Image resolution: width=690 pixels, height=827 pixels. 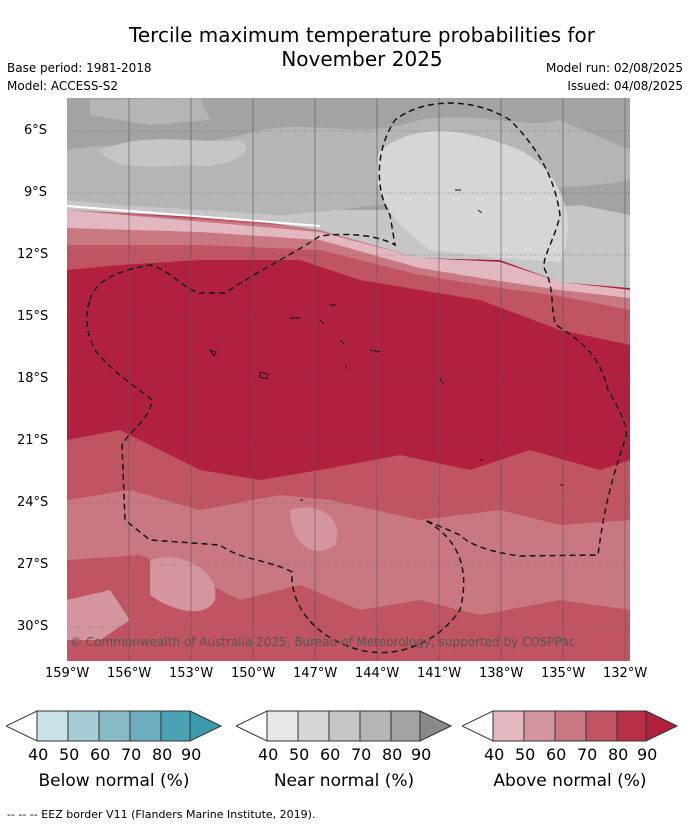 What do you see at coordinates (33, 502) in the screenshot?
I see `lat-label-24s: 24°S` at bounding box center [33, 502].